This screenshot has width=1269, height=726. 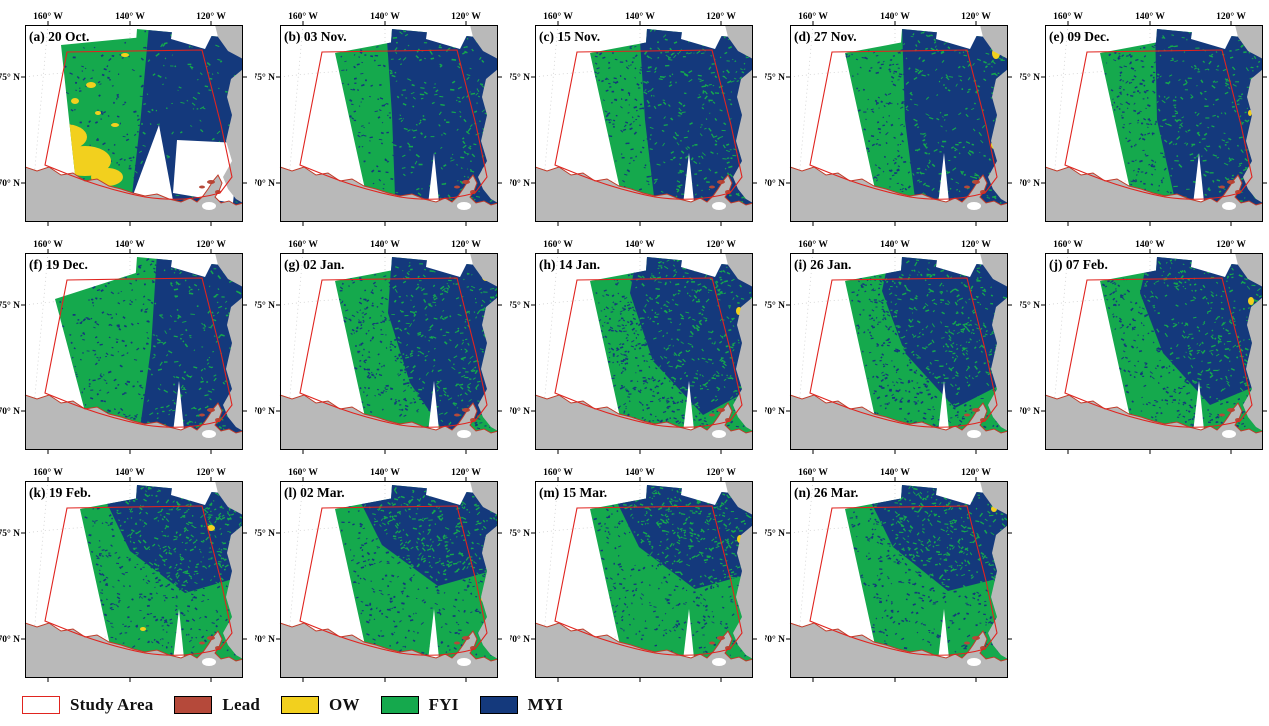 I want to click on panel-l: (l) 02 Mar. 160° W 140° W 120° W 75° N 70° N, so click(x=382, y=569).